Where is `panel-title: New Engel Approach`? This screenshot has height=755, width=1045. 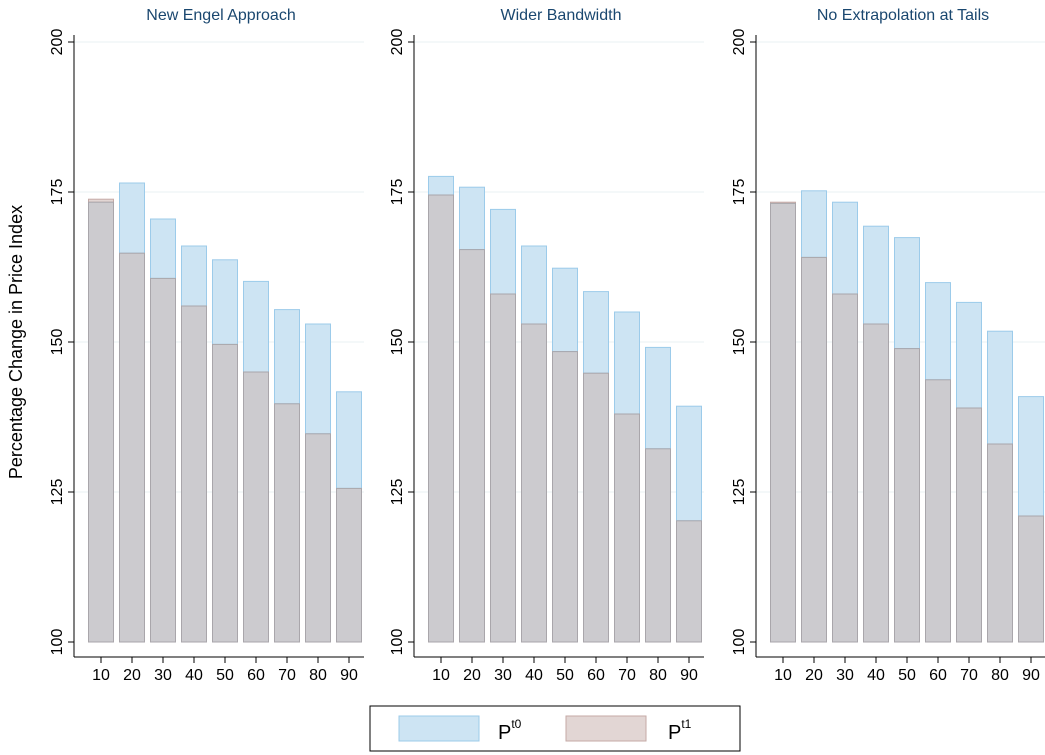
panel-title: New Engel Approach is located at coordinates (220, 15).